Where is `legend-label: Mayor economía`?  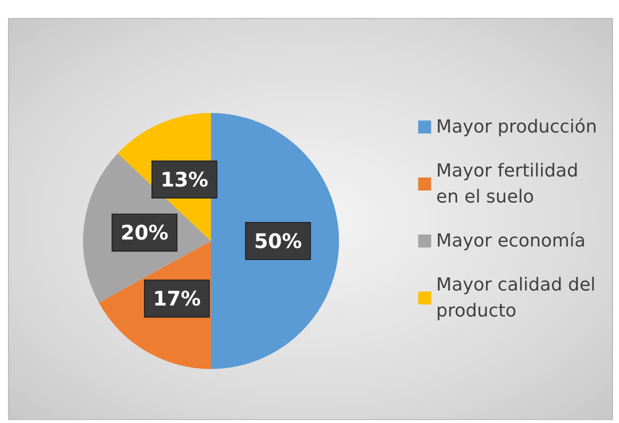
legend-label: Mayor economía is located at coordinates (511, 241).